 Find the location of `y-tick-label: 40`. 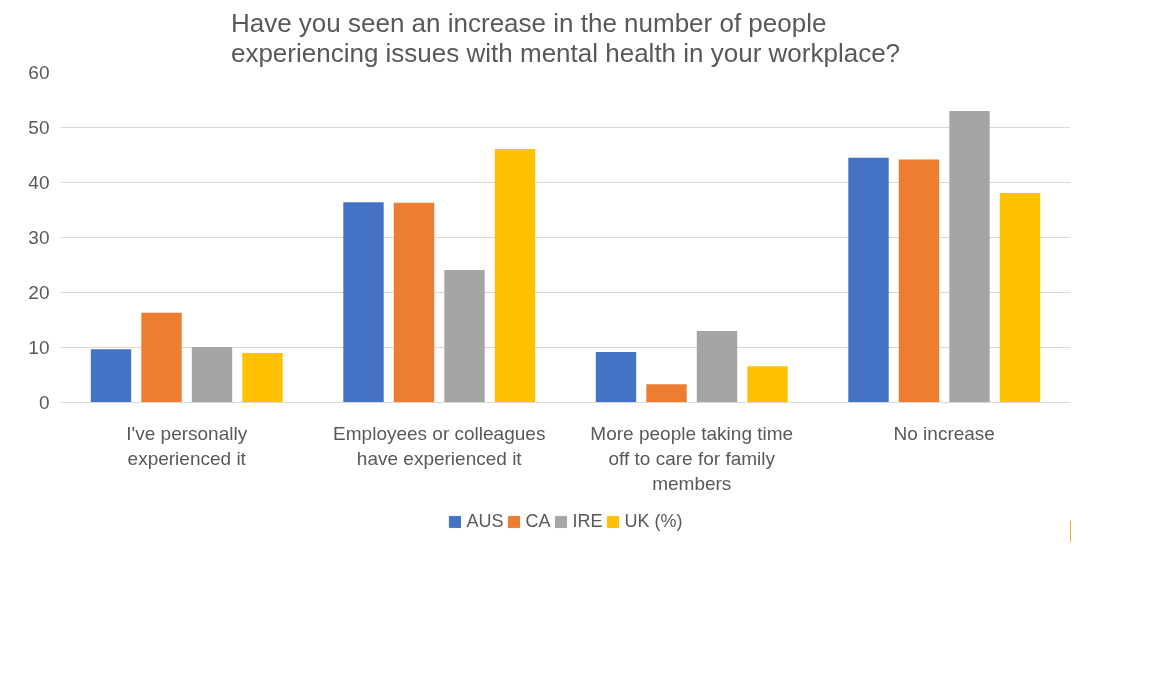

y-tick-label: 40 is located at coordinates (39, 182).